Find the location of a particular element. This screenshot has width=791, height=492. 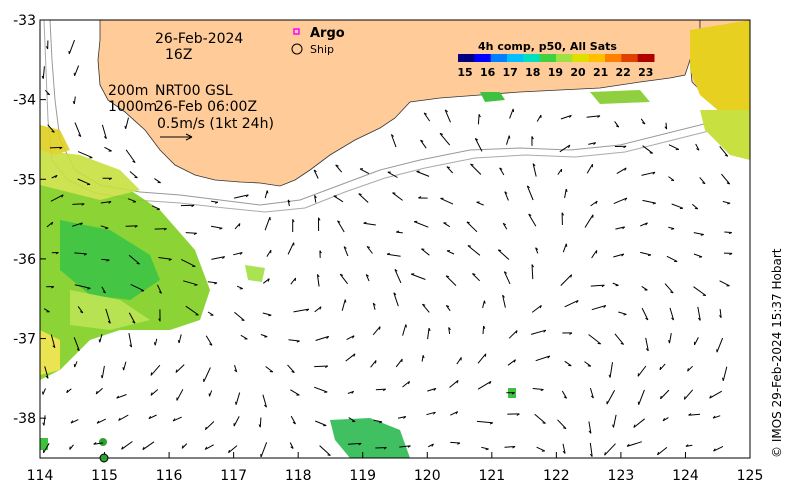

x-tick-label: 115 is located at coordinates (104, 476).